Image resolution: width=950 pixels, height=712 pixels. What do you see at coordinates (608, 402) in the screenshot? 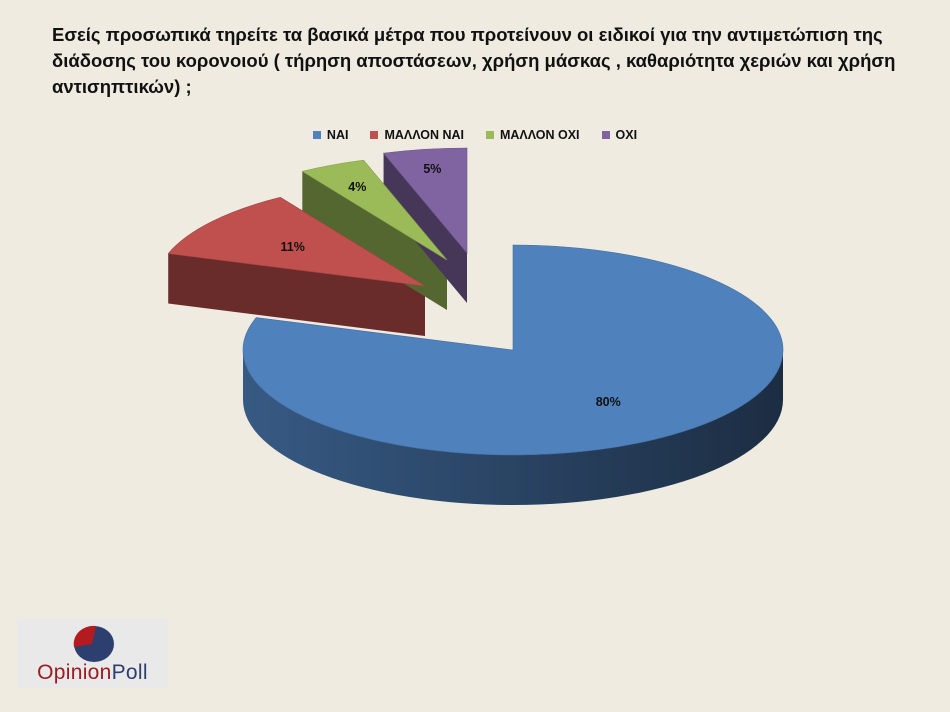
I see `data-label: 80%` at bounding box center [608, 402].